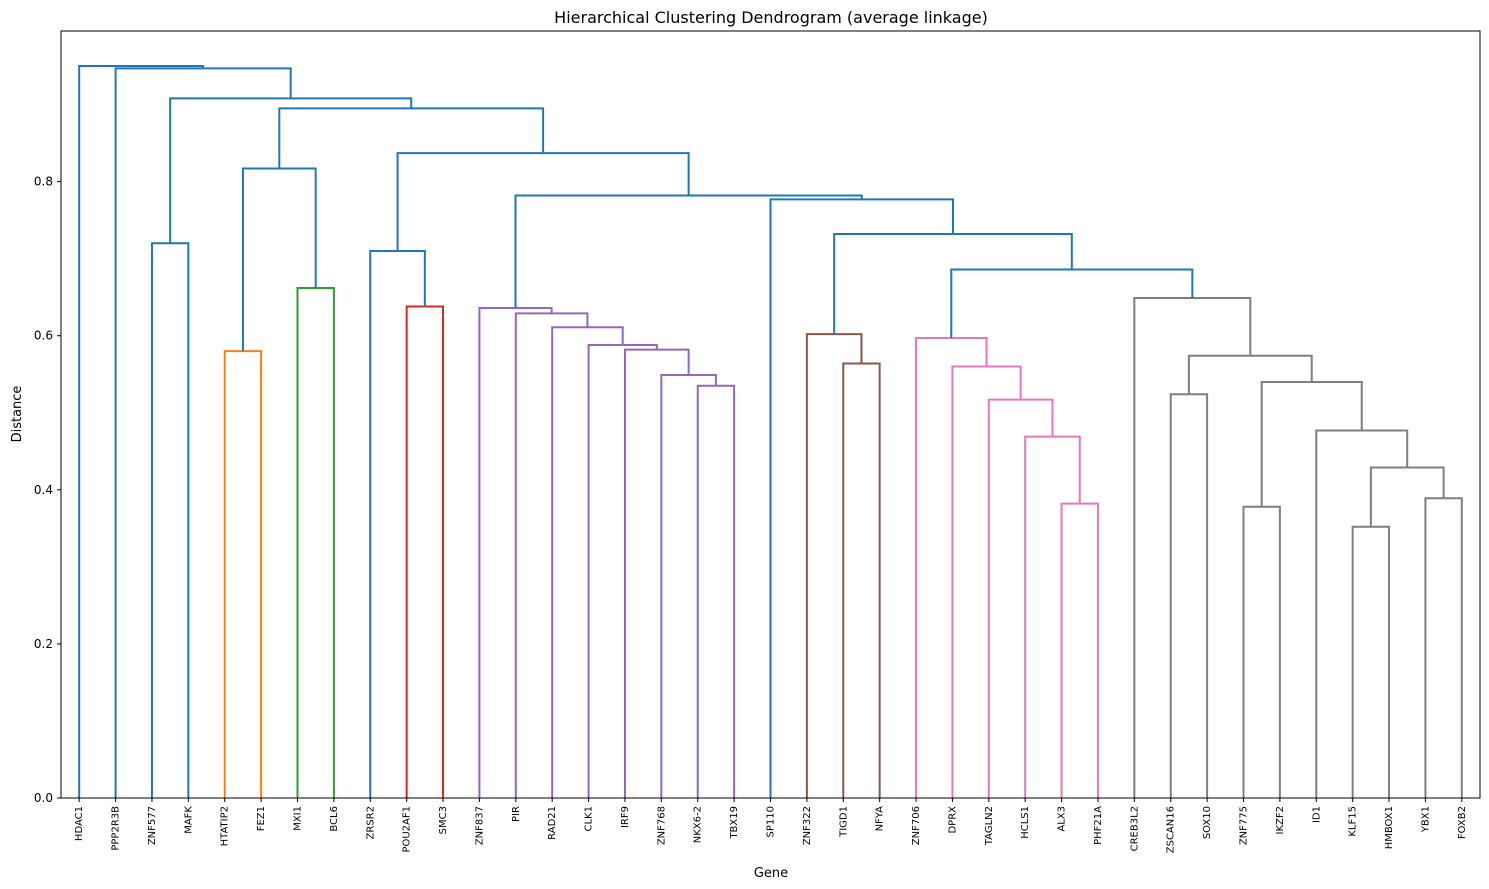 This screenshot has width=1489, height=889. Describe the element at coordinates (1353, 821) in the screenshot. I see `leaf-label: KLF15` at that location.